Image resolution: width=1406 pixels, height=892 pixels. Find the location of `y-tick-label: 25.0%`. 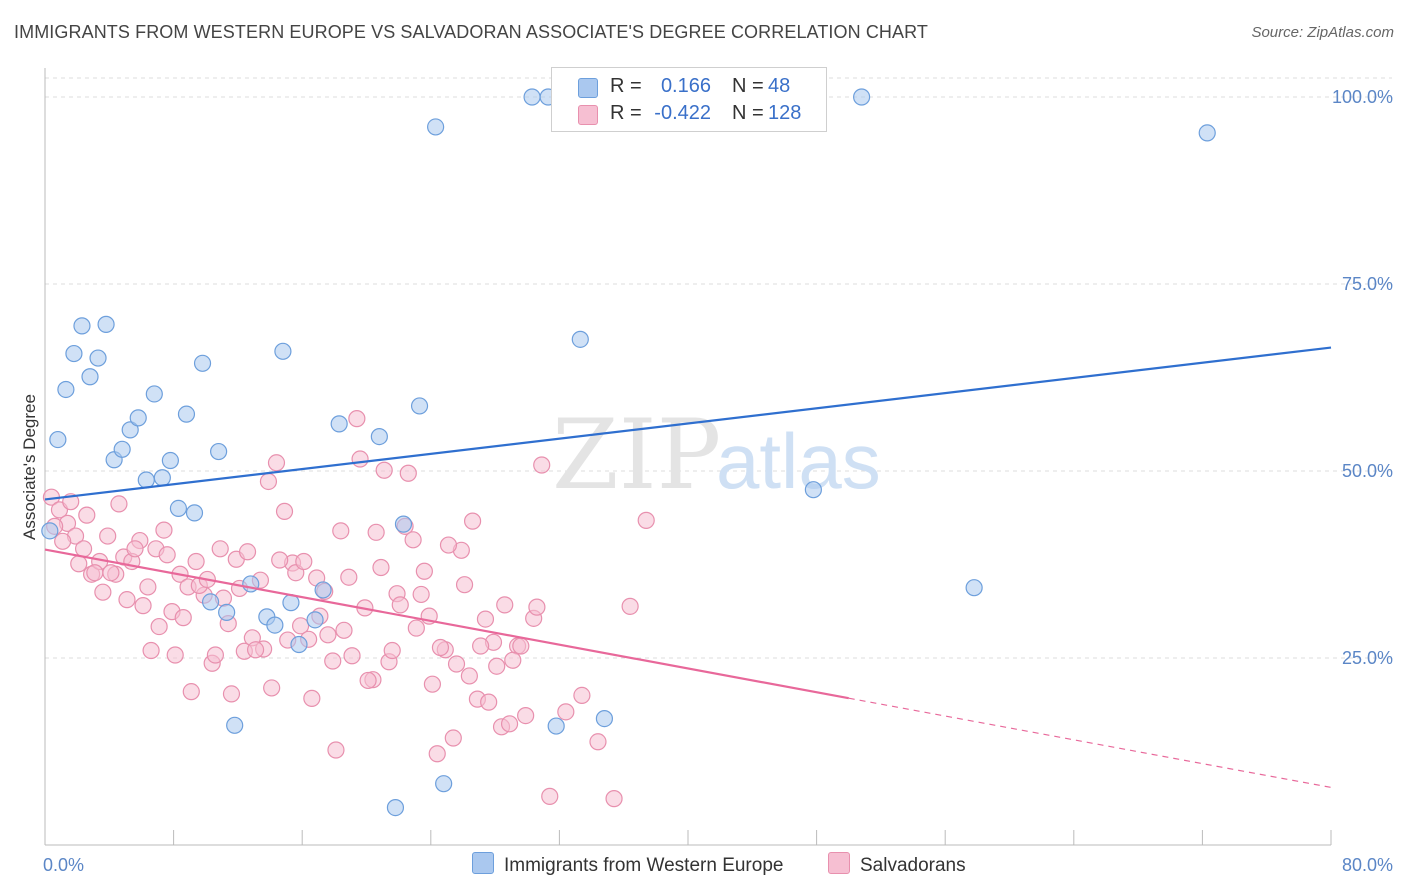

y-tick-label: 25.0% is located at coordinates (1367, 658).